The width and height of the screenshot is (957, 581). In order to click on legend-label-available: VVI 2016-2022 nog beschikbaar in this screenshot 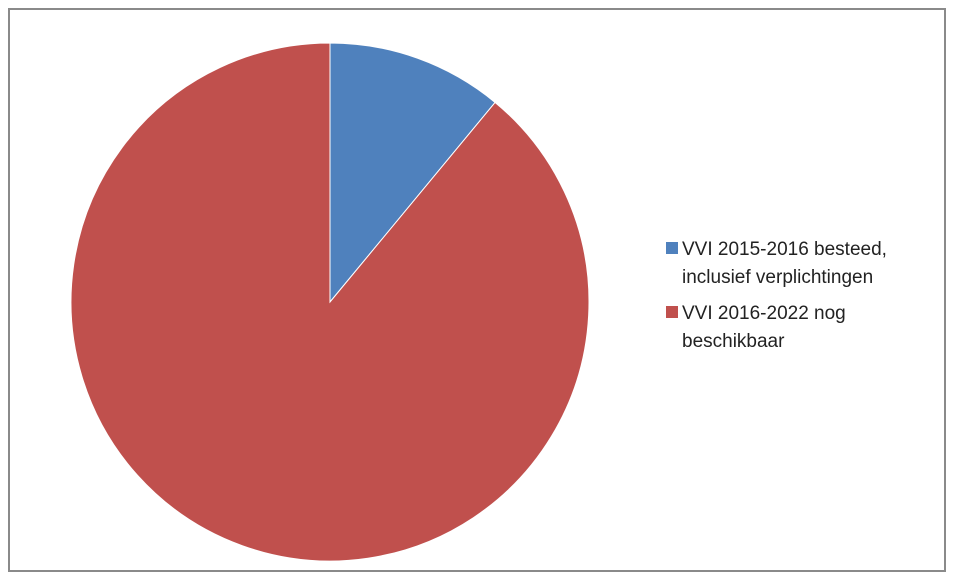, I will do `click(764, 327)`.